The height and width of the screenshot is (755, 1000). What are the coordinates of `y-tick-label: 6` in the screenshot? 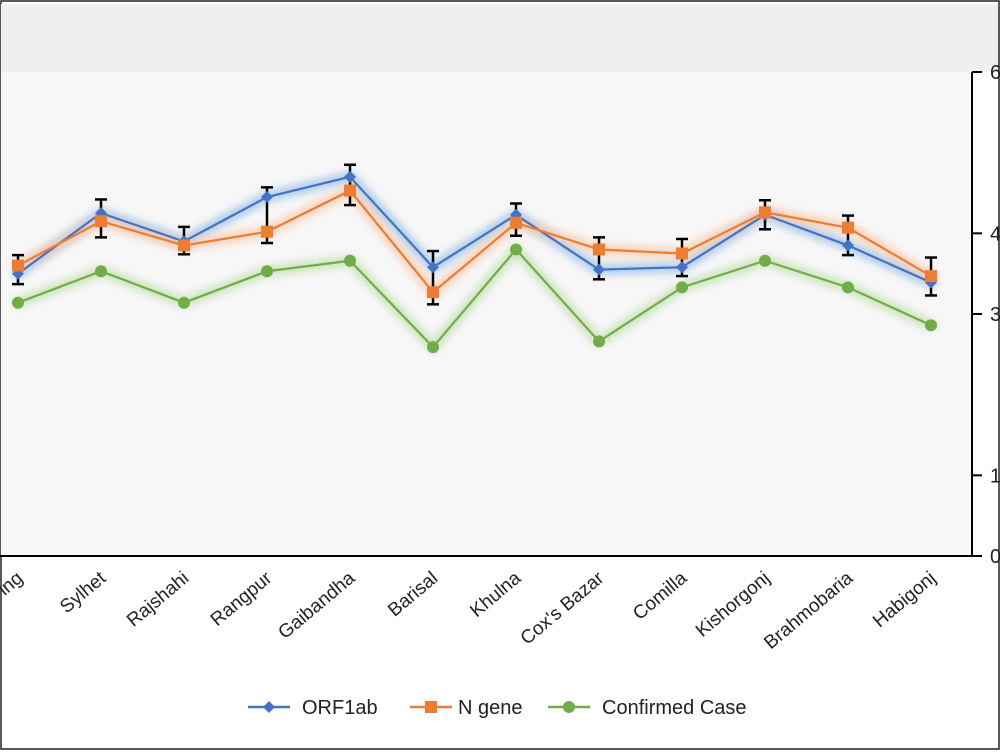 It's located at (995, 73).